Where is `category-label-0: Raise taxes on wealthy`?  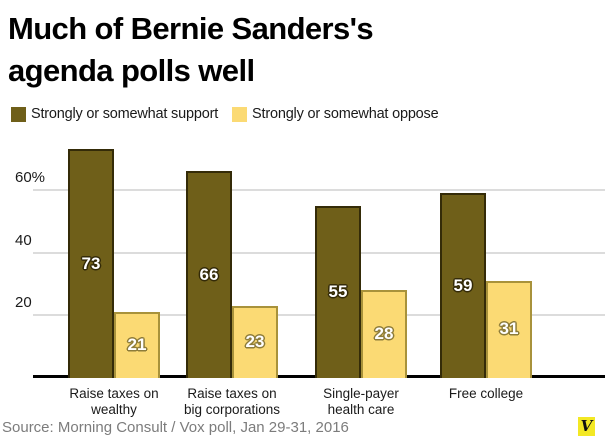 category-label-0: Raise taxes on wealthy is located at coordinates (114, 401).